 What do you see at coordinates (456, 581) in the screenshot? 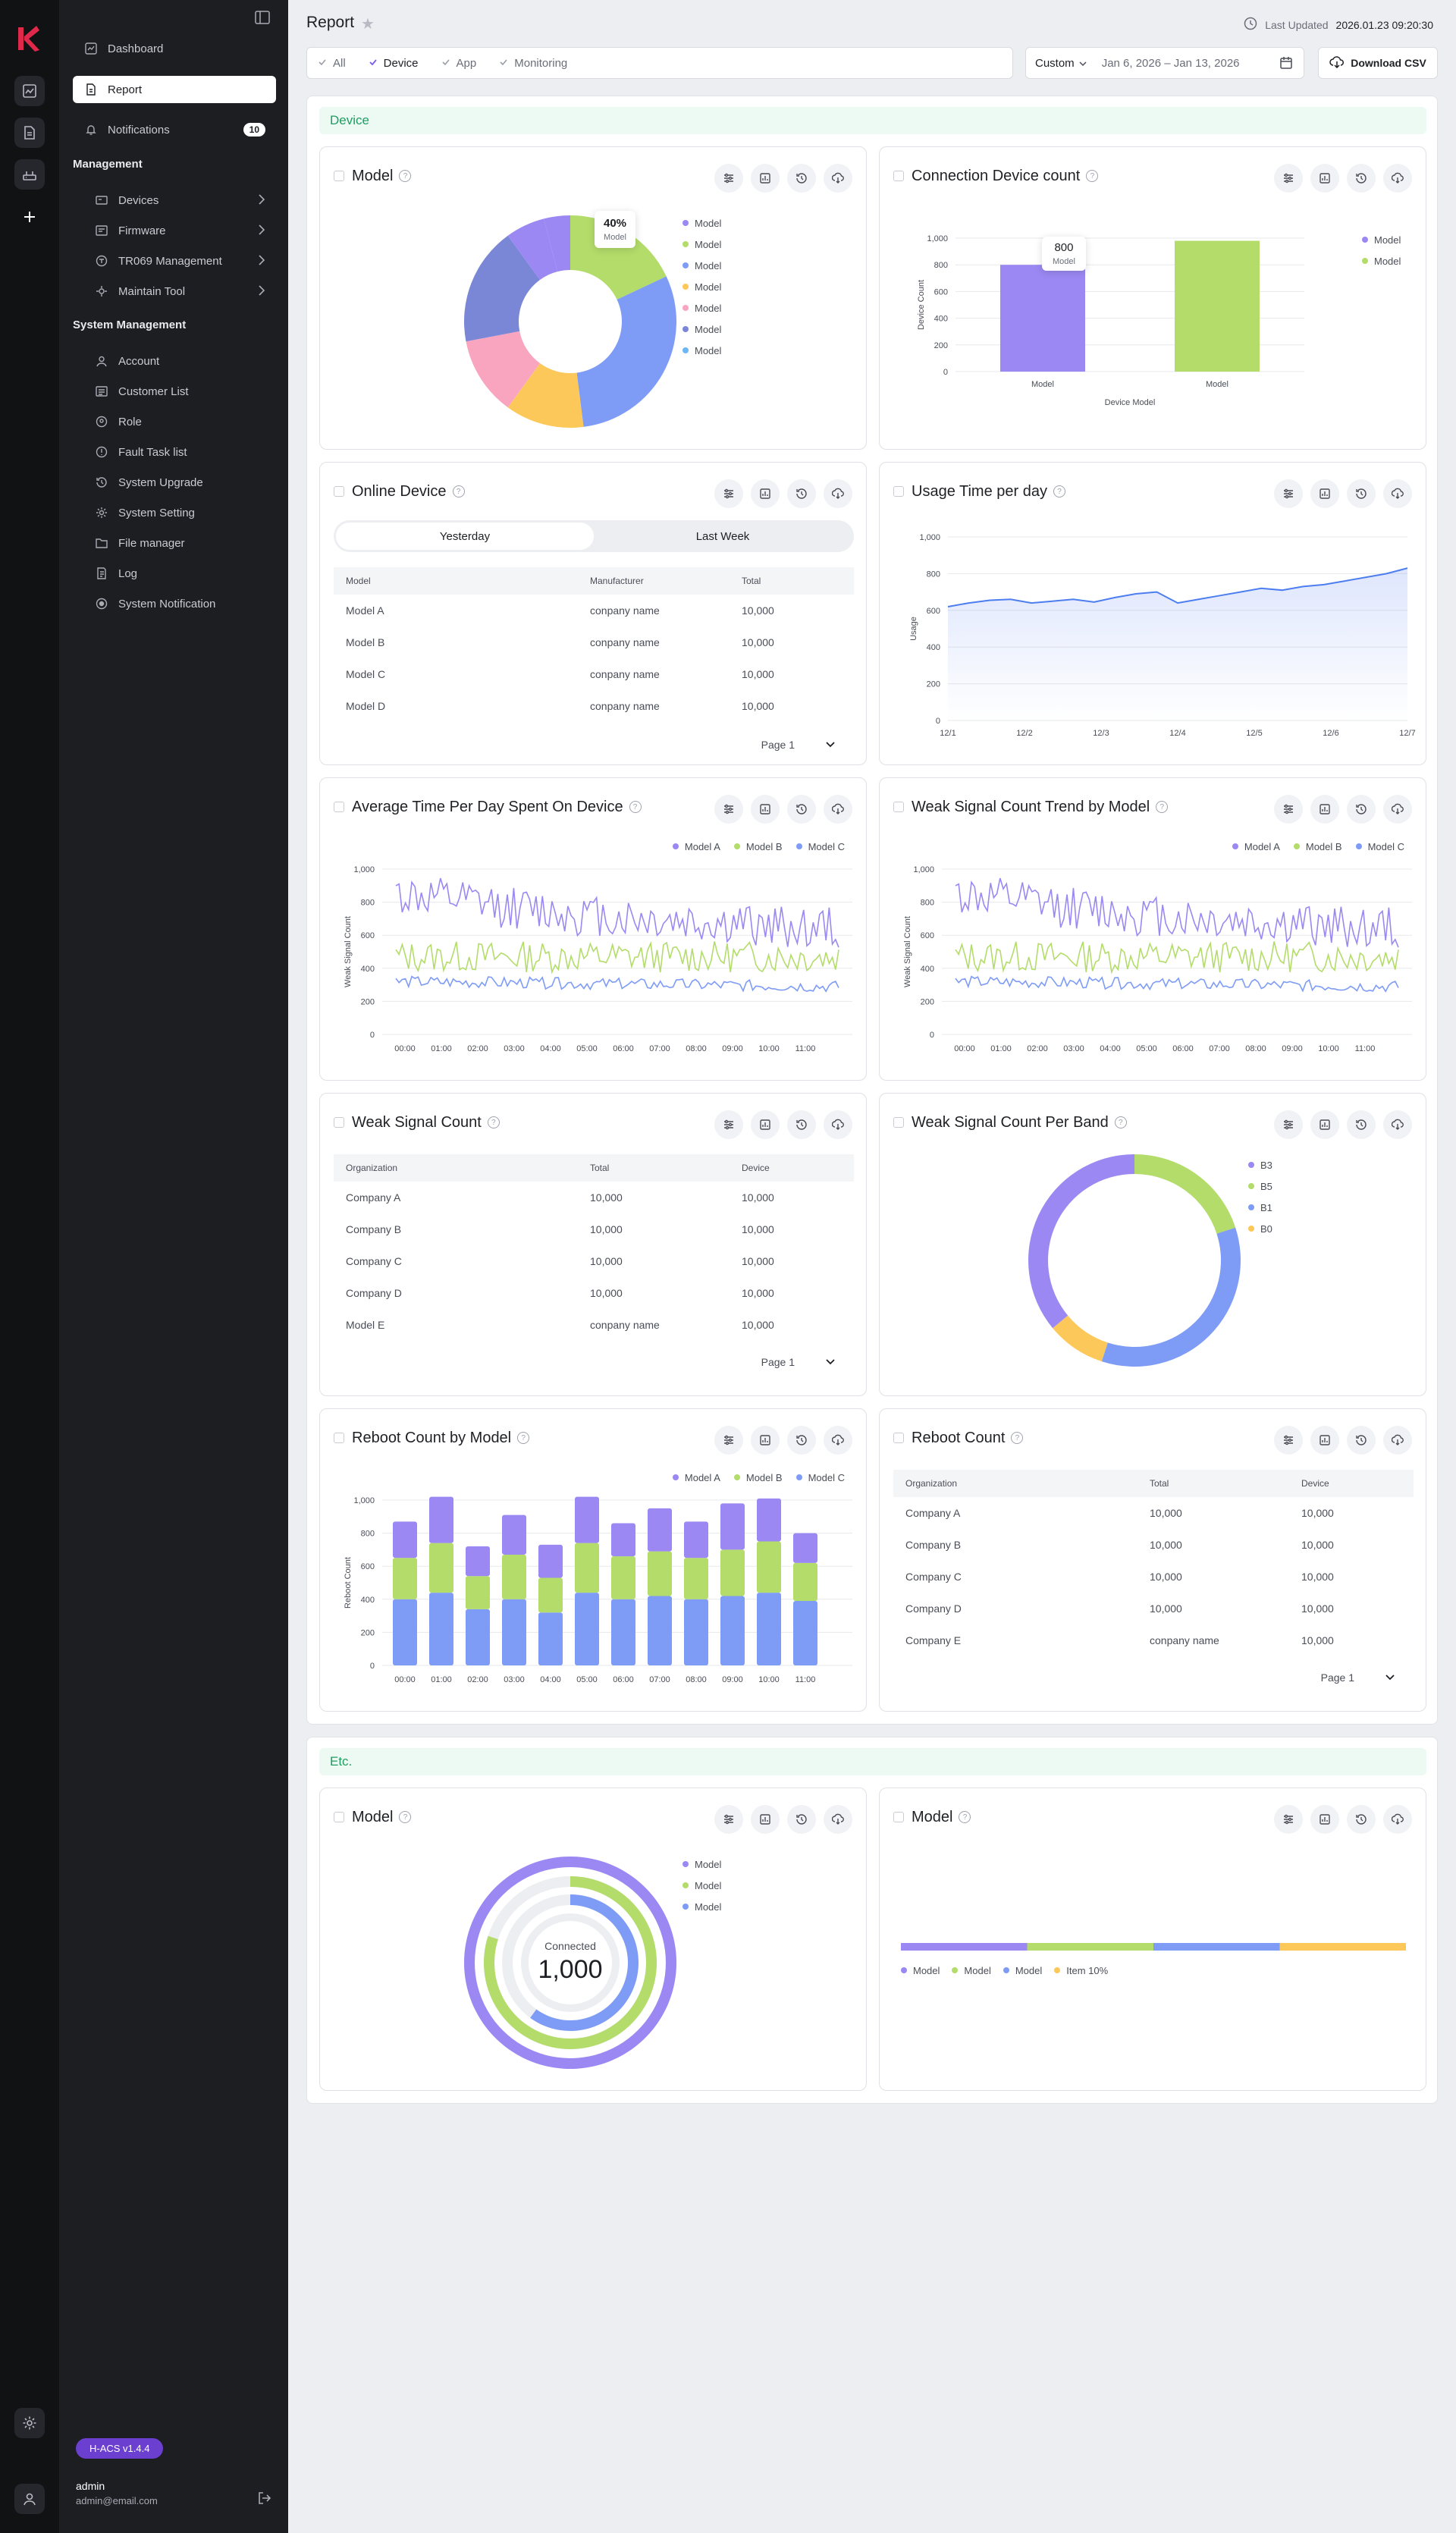
I see `column-header: Model` at bounding box center [456, 581].